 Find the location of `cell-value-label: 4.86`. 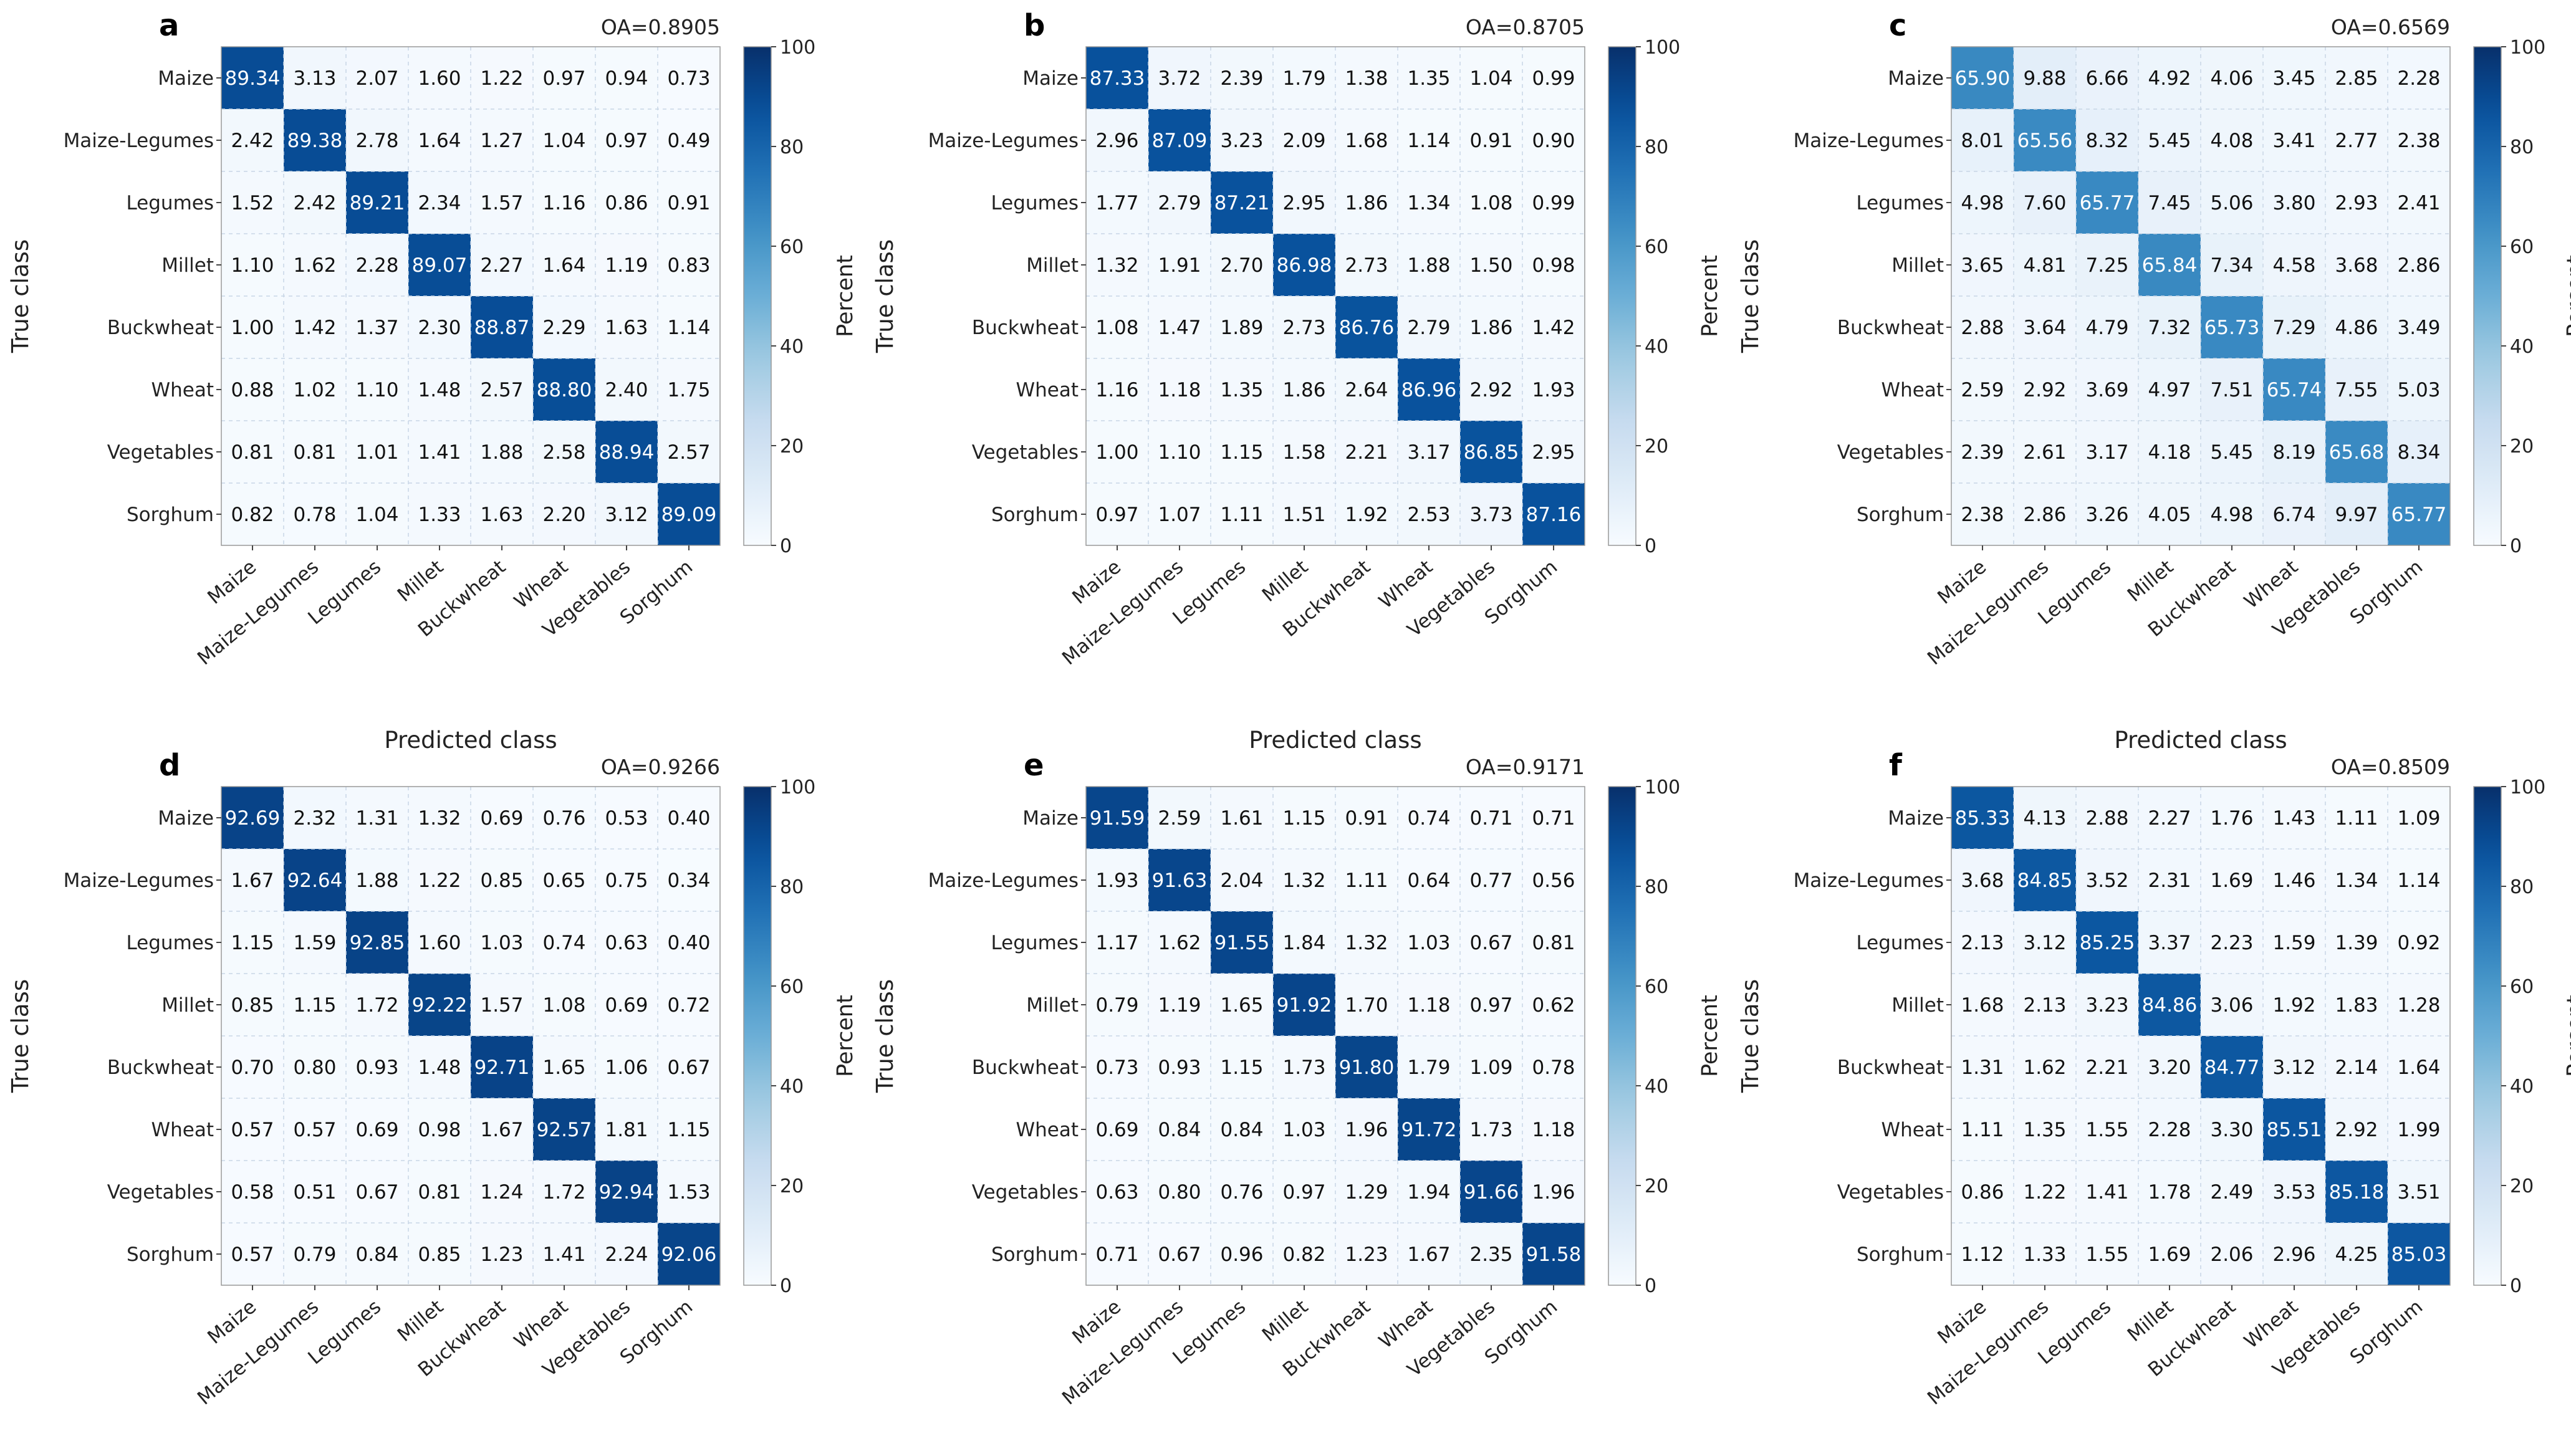

cell-value-label: 4.86 is located at coordinates (2356, 328).